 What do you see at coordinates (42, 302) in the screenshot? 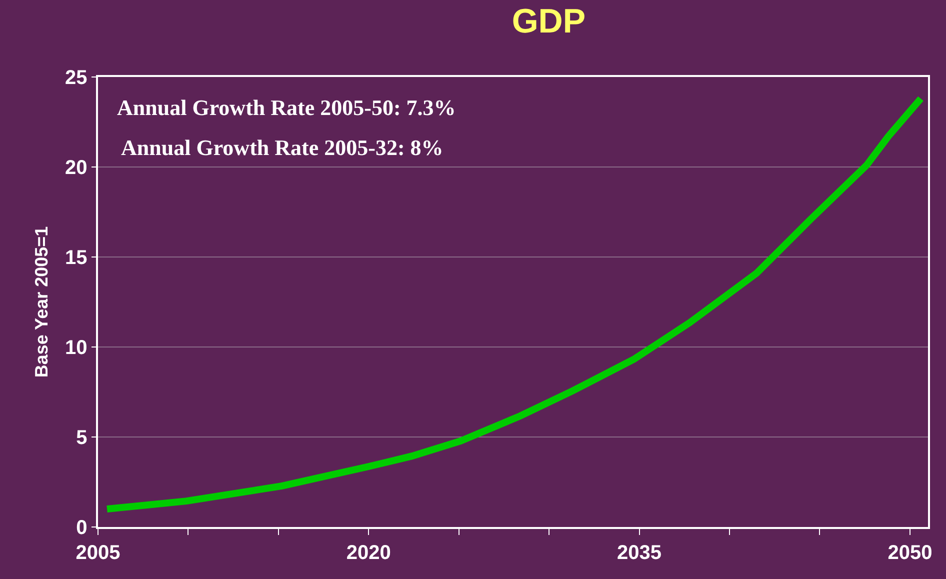
I see `y-axis-title: Base Year 2005=1` at bounding box center [42, 302].